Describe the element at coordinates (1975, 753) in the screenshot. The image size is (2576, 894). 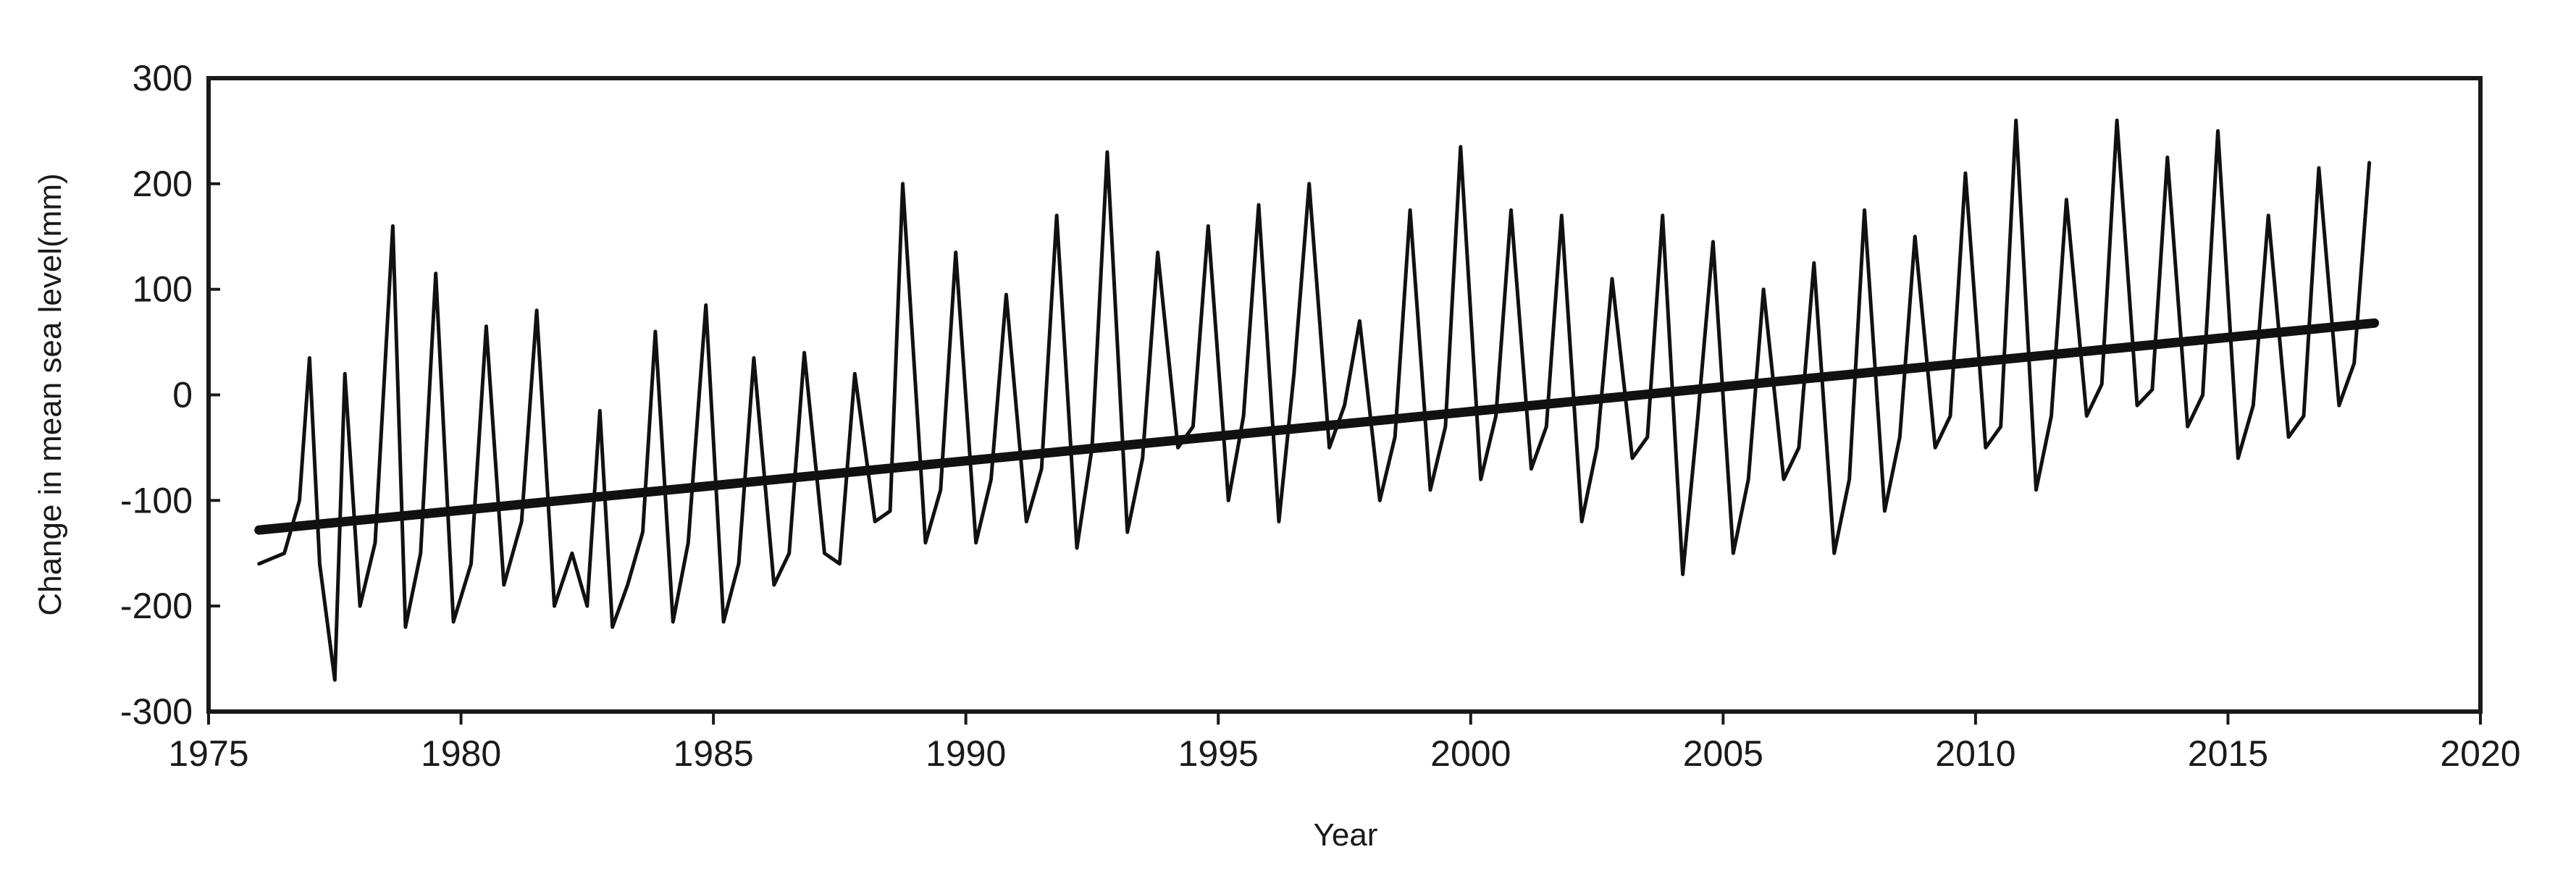
I see `x-tick-label: 2010` at that location.